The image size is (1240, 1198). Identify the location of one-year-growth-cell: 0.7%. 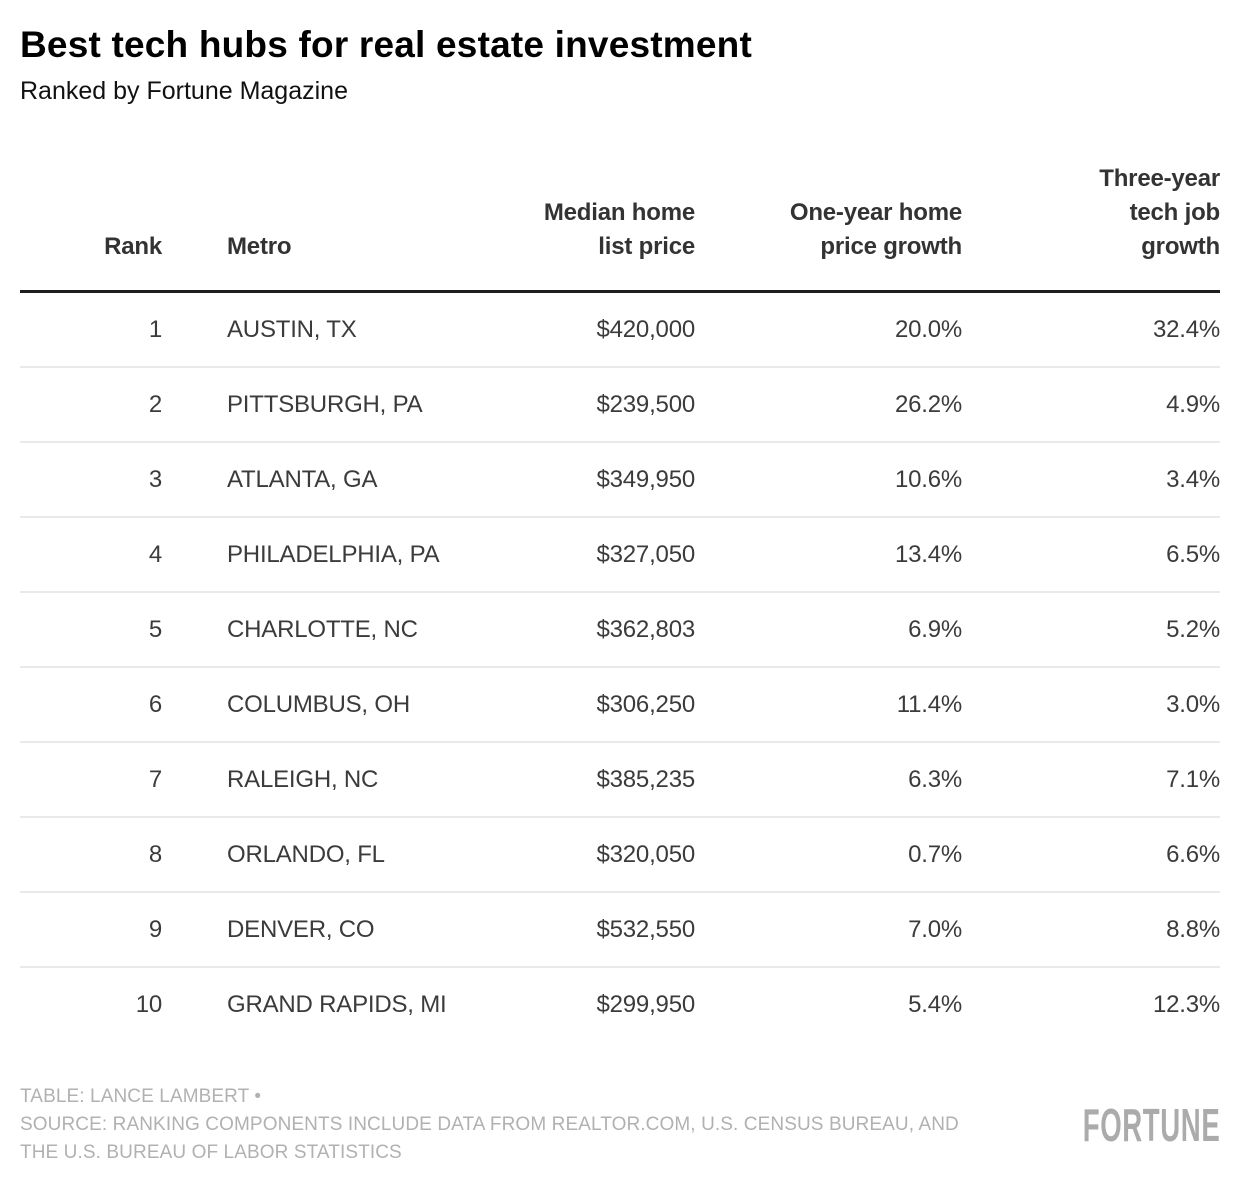
(935, 854).